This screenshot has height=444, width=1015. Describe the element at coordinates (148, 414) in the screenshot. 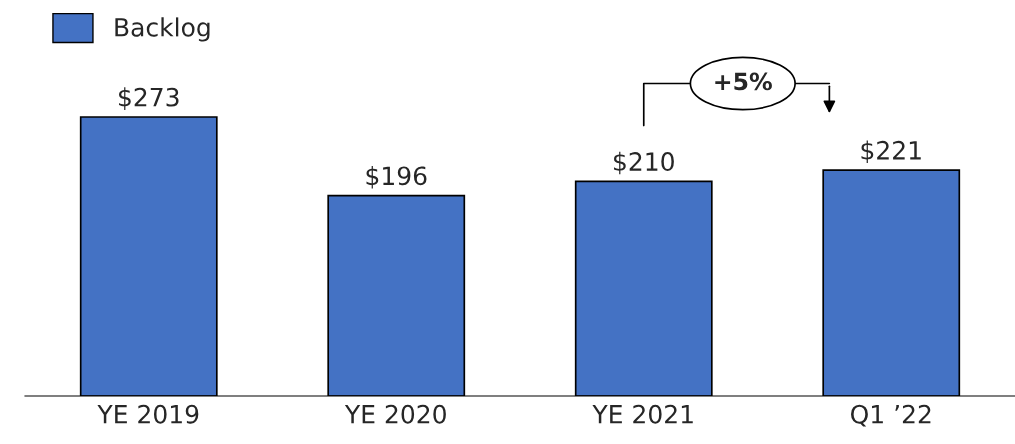

I see `x-tick-label: YE 2019` at that location.